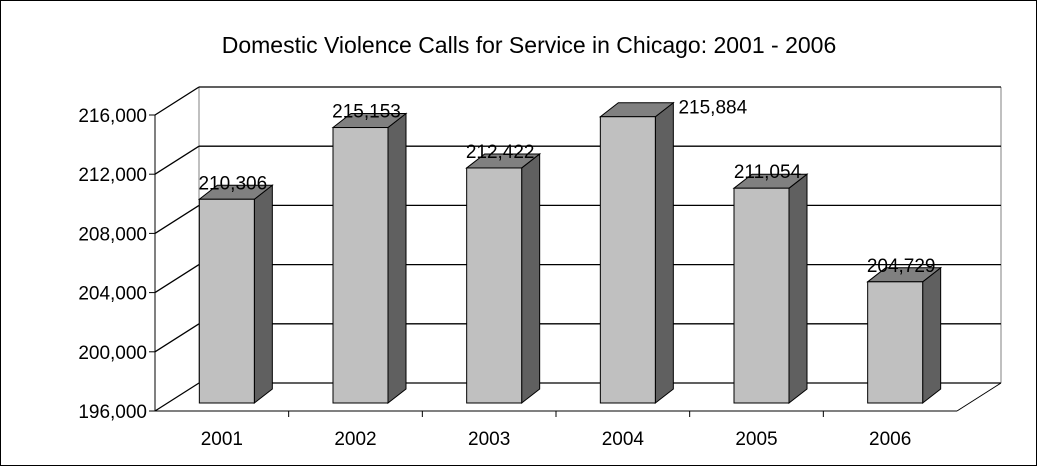  What do you see at coordinates (112, 234) in the screenshot?
I see `y-tick-label: 208,000` at bounding box center [112, 234].